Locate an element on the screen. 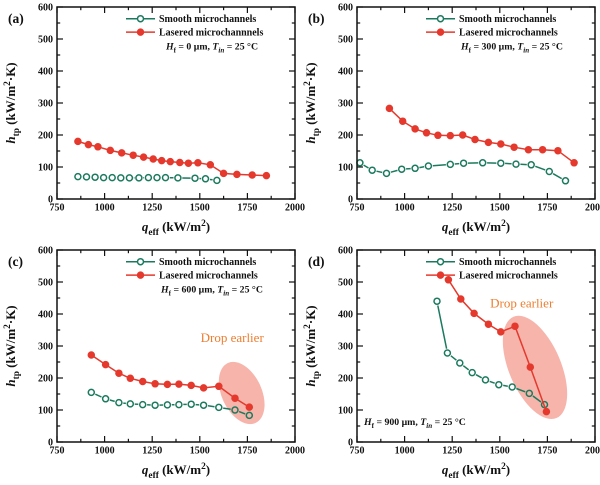 The height and width of the screenshot is (485, 600). condition-annotation: Hf = 0 μm, Tin = 25 °C is located at coordinates (211, 48).